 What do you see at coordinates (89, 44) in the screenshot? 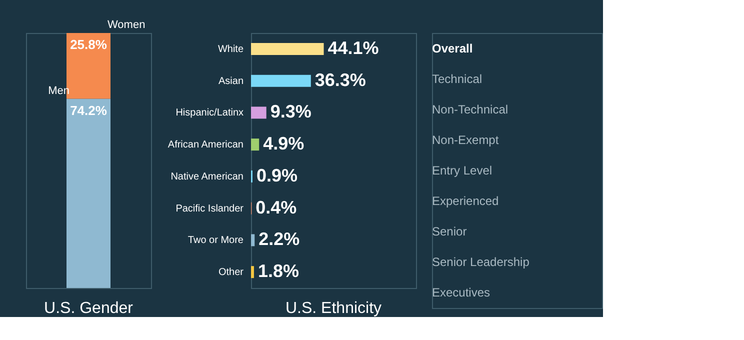
I see `data-label: 25.8%` at bounding box center [89, 44].